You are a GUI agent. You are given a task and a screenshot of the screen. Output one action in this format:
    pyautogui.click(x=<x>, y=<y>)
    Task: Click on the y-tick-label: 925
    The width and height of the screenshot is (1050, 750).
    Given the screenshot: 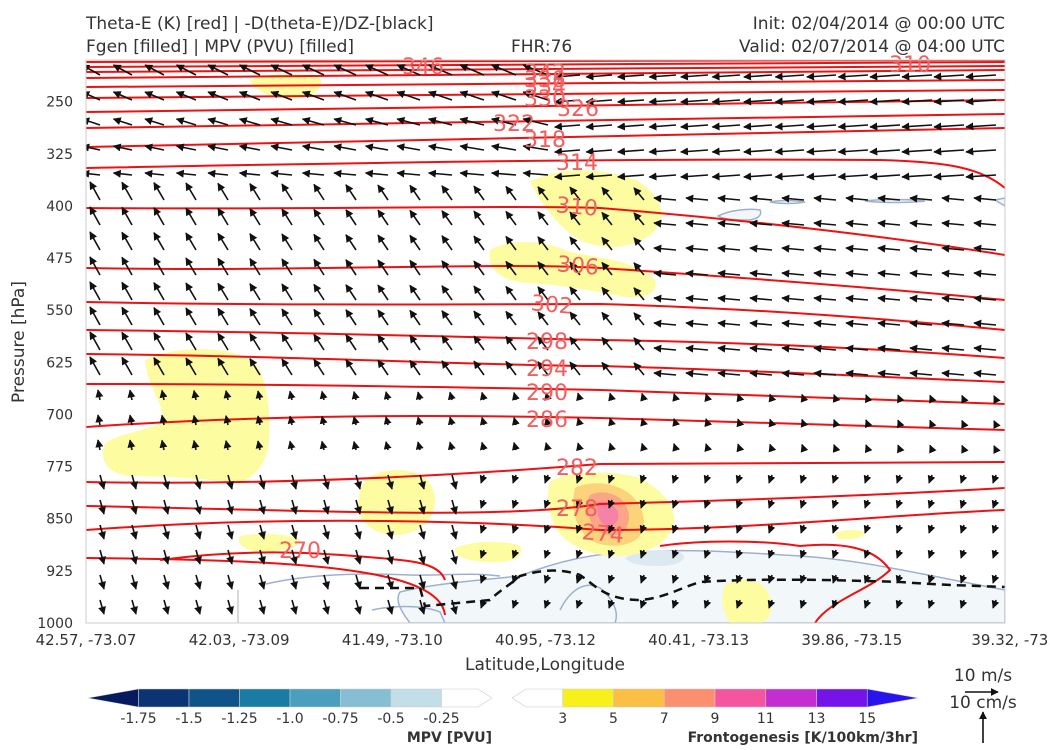 What is the action you would take?
    pyautogui.click(x=59, y=572)
    